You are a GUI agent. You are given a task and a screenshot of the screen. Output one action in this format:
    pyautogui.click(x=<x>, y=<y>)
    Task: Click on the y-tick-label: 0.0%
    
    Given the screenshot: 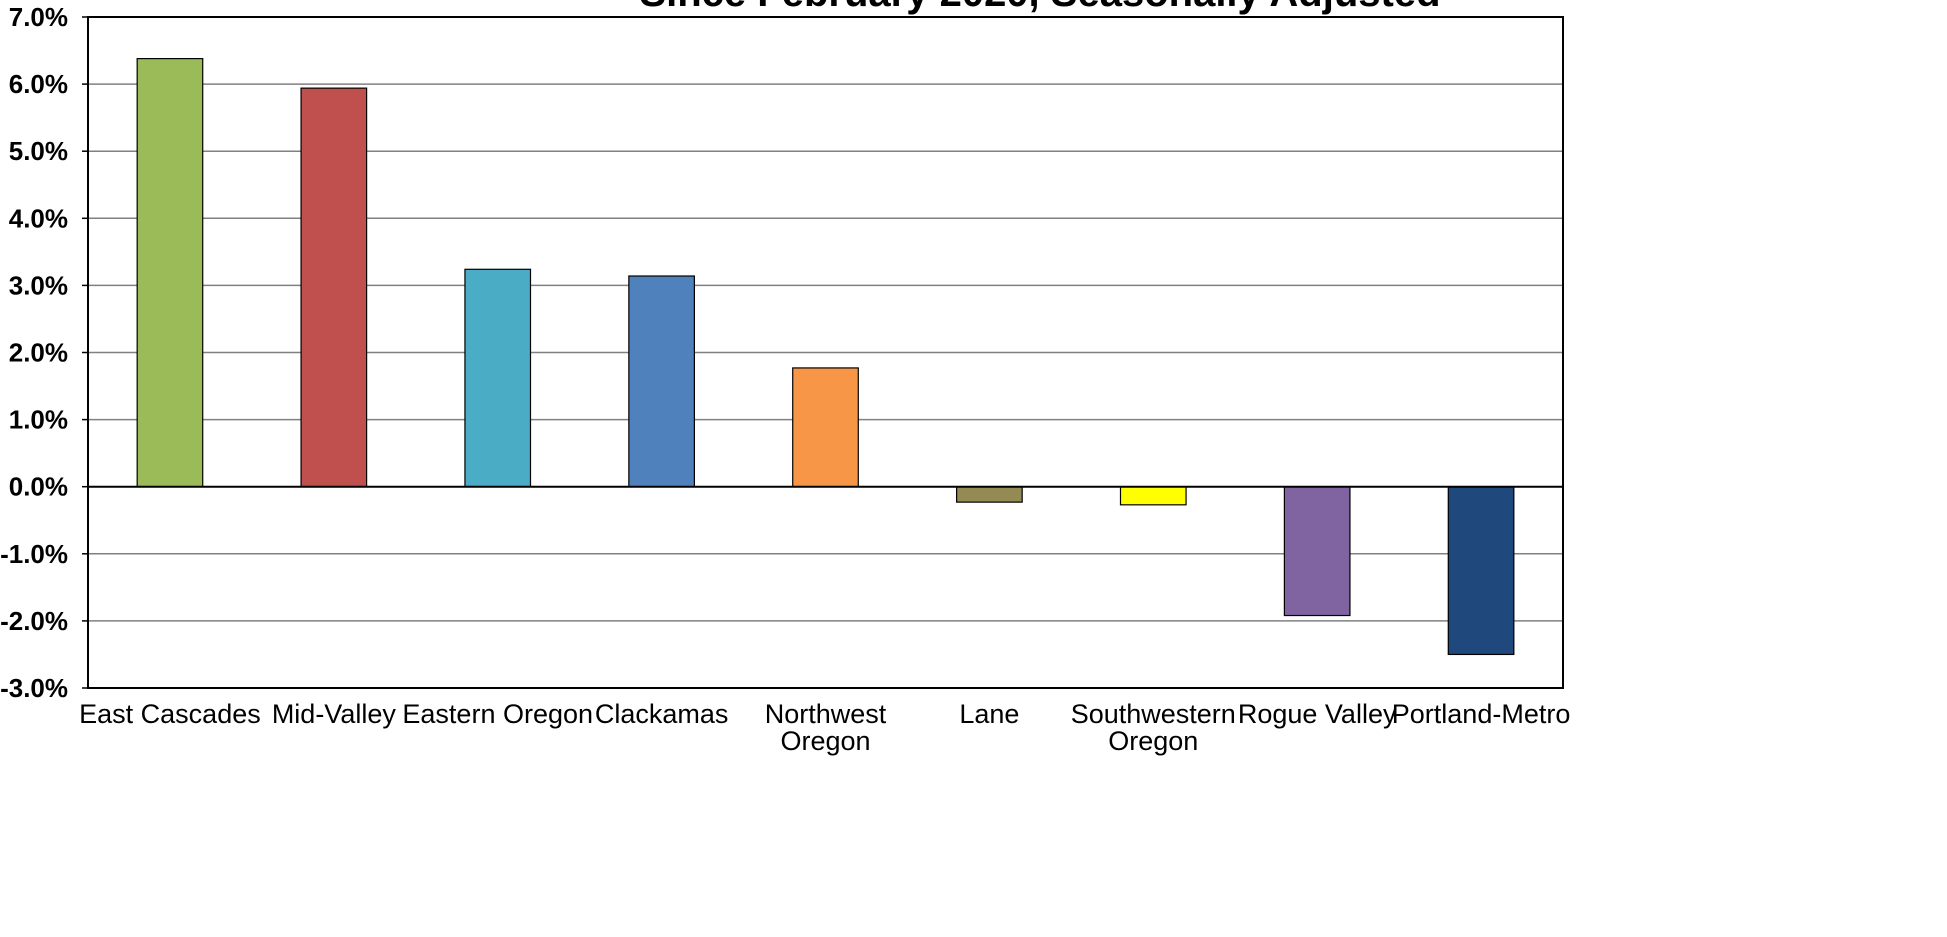 What is the action you would take?
    pyautogui.click(x=38, y=487)
    